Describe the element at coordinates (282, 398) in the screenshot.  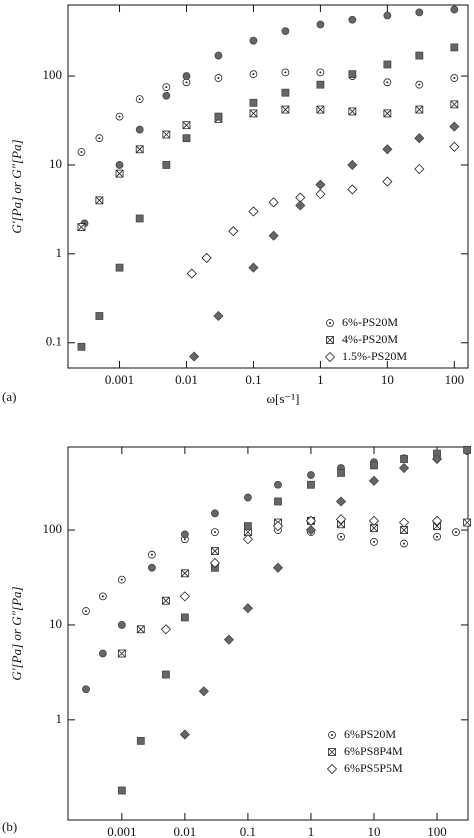
I see `x-axis-label: ω[s⁻¹]` at that location.